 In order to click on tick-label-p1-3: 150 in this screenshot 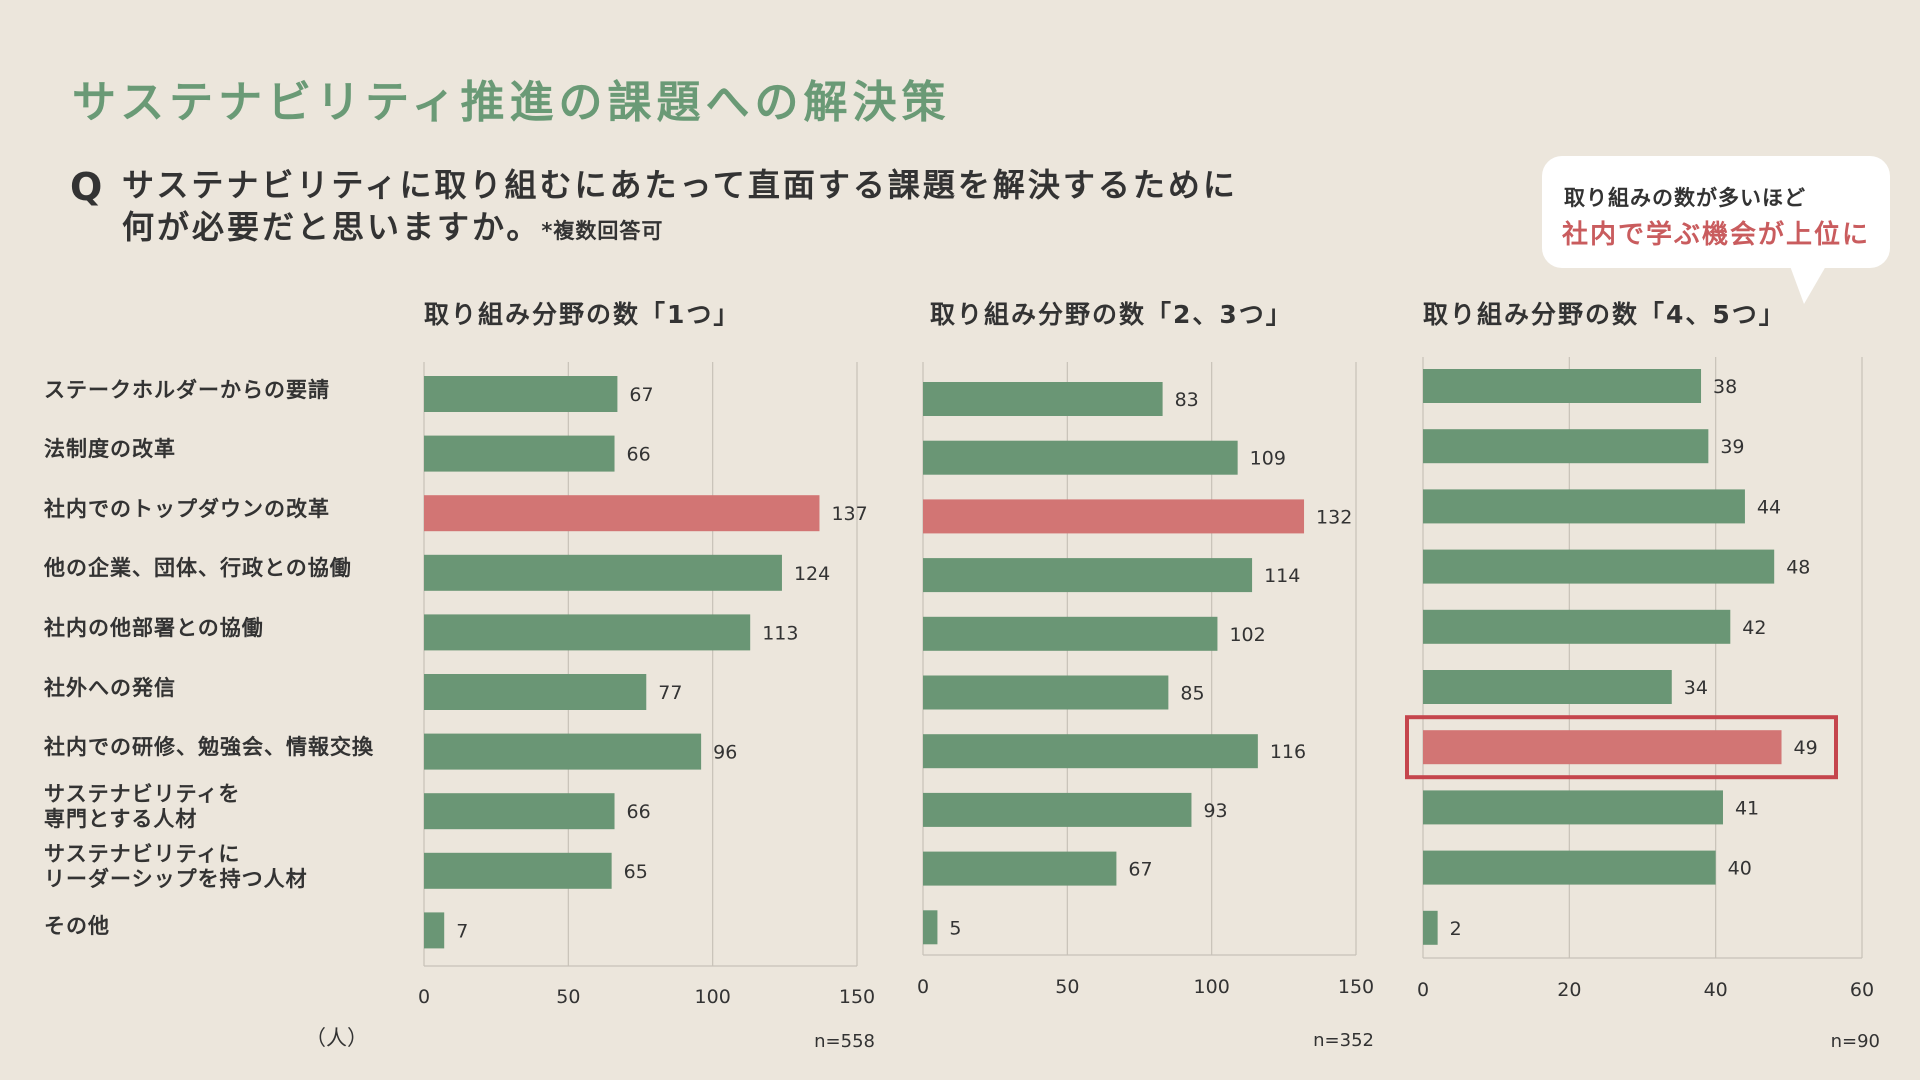, I will do `click(857, 997)`.